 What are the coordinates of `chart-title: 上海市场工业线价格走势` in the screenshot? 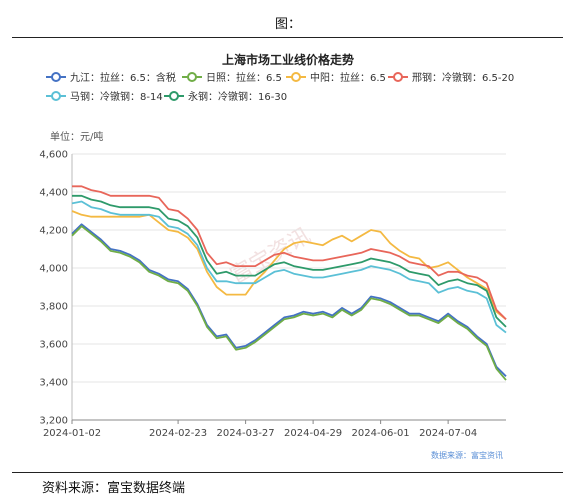 It's located at (288, 59).